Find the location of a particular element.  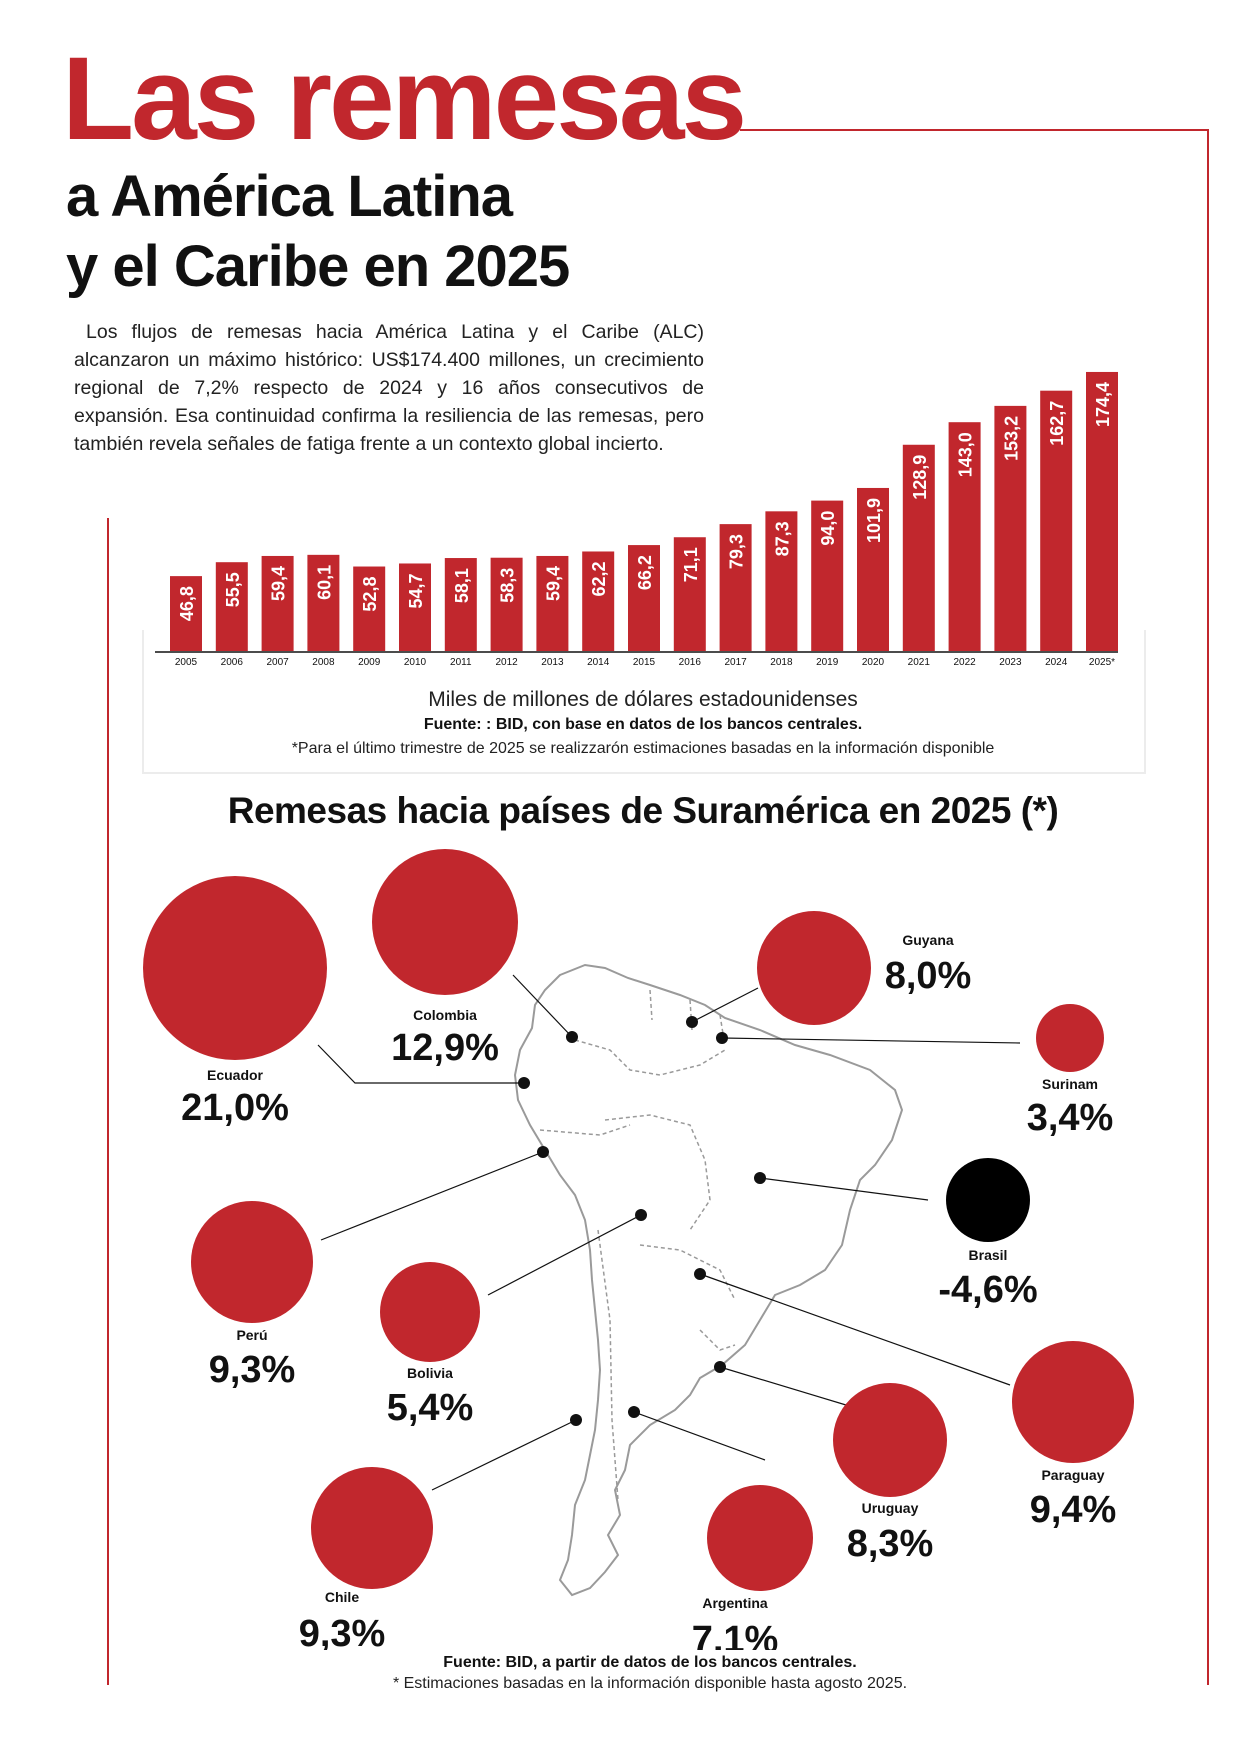

x-tick-label: 2015 is located at coordinates (644, 662).